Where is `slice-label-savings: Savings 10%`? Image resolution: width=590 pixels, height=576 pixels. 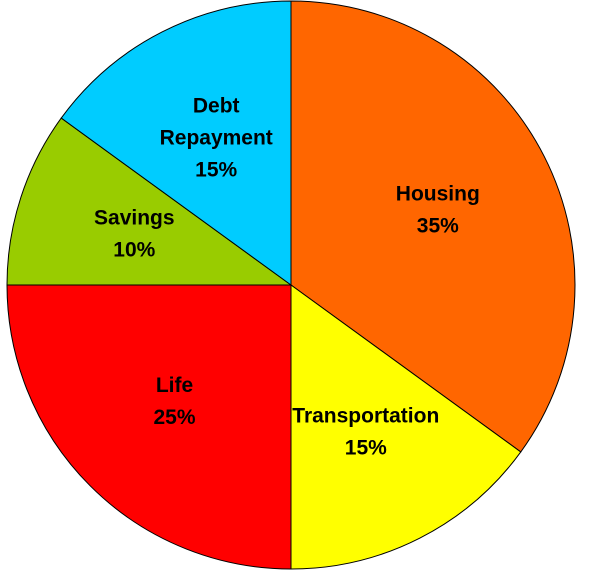
slice-label-savings: Savings 10% is located at coordinates (134, 234).